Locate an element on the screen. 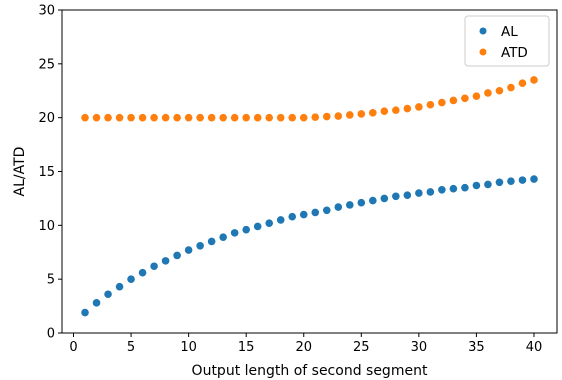 This screenshot has width=562, height=380. x-tick-label: 10 is located at coordinates (188, 347).